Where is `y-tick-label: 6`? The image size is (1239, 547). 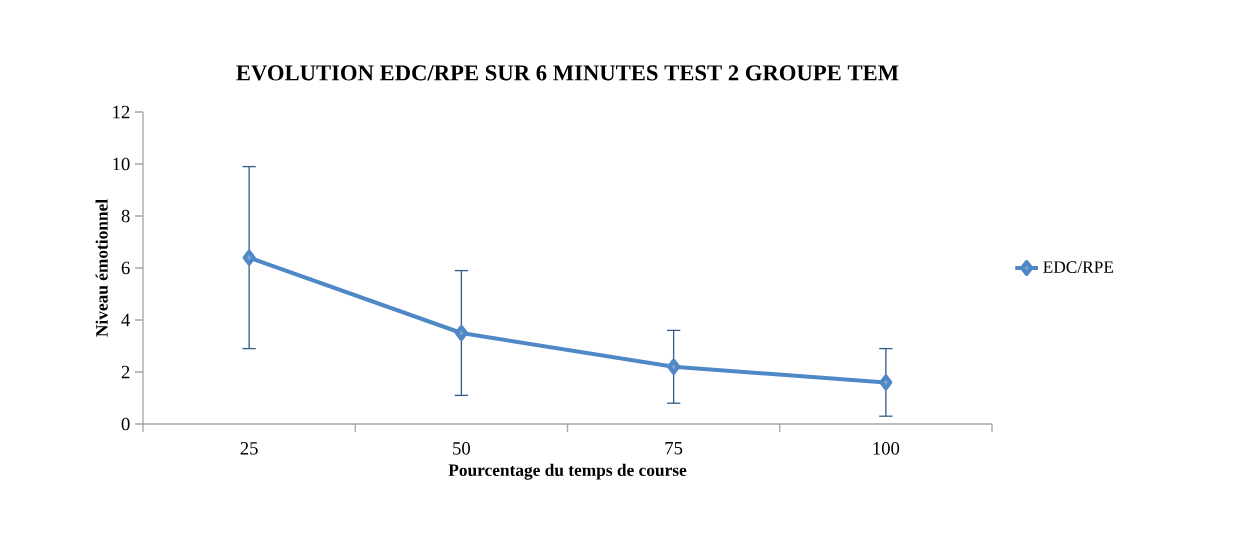
y-tick-label: 6 is located at coordinates (125, 268).